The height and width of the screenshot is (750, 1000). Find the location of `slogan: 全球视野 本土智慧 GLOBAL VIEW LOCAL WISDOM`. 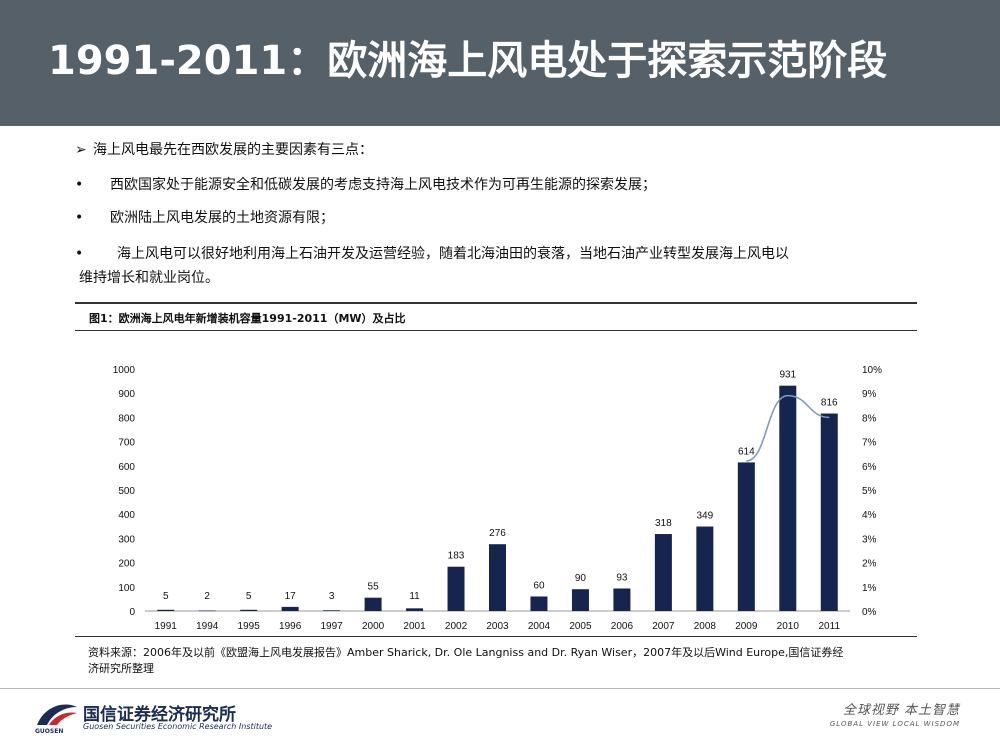

slogan: 全球视野 本土智慧 GLOBAL VIEW LOCAL WISDOM is located at coordinates (895, 713).